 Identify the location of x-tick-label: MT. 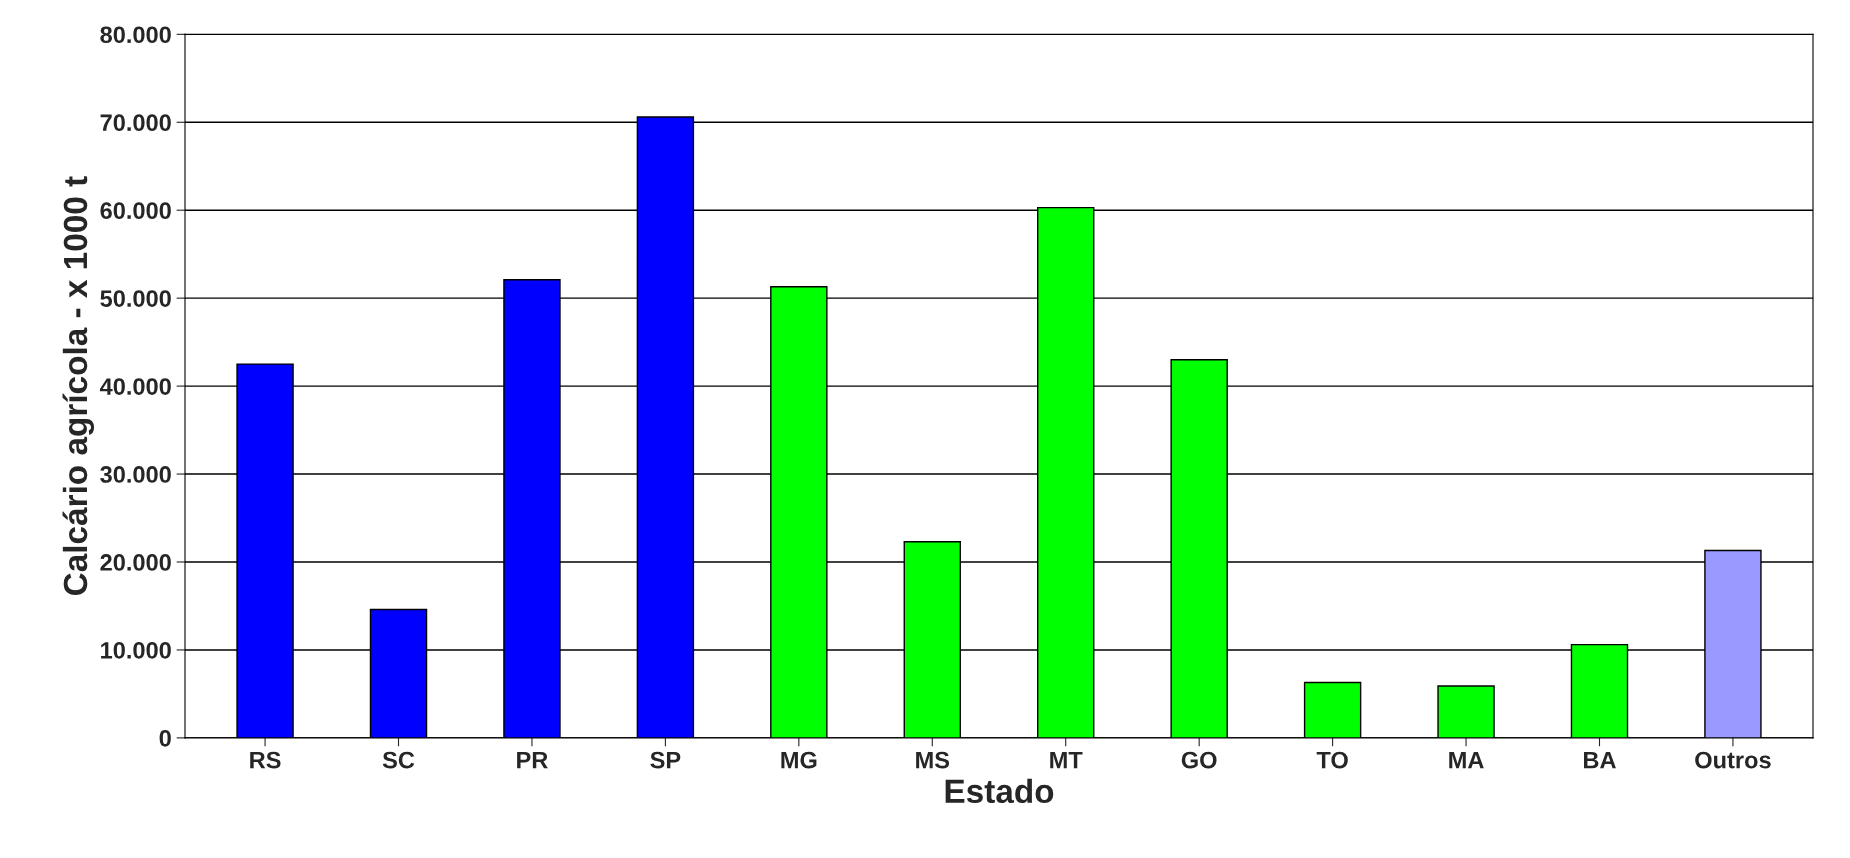
(1066, 760).